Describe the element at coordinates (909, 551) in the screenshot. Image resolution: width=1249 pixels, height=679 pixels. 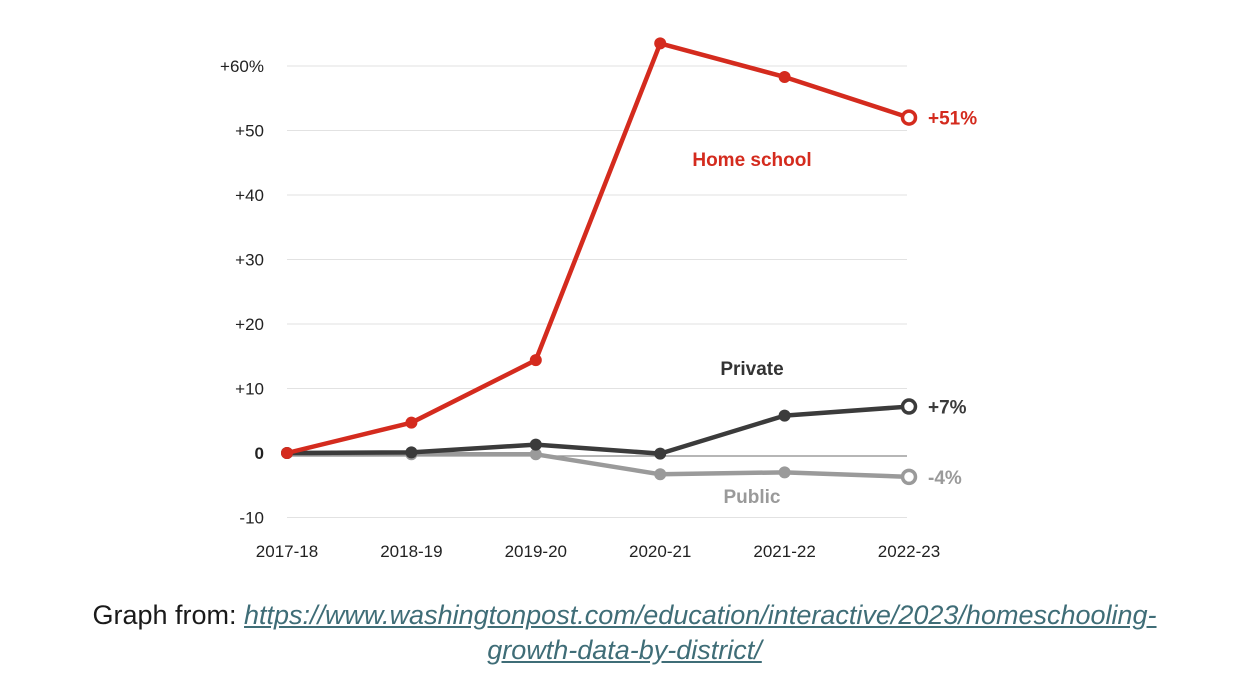
I see `x-tick-label: 2022-23` at that location.